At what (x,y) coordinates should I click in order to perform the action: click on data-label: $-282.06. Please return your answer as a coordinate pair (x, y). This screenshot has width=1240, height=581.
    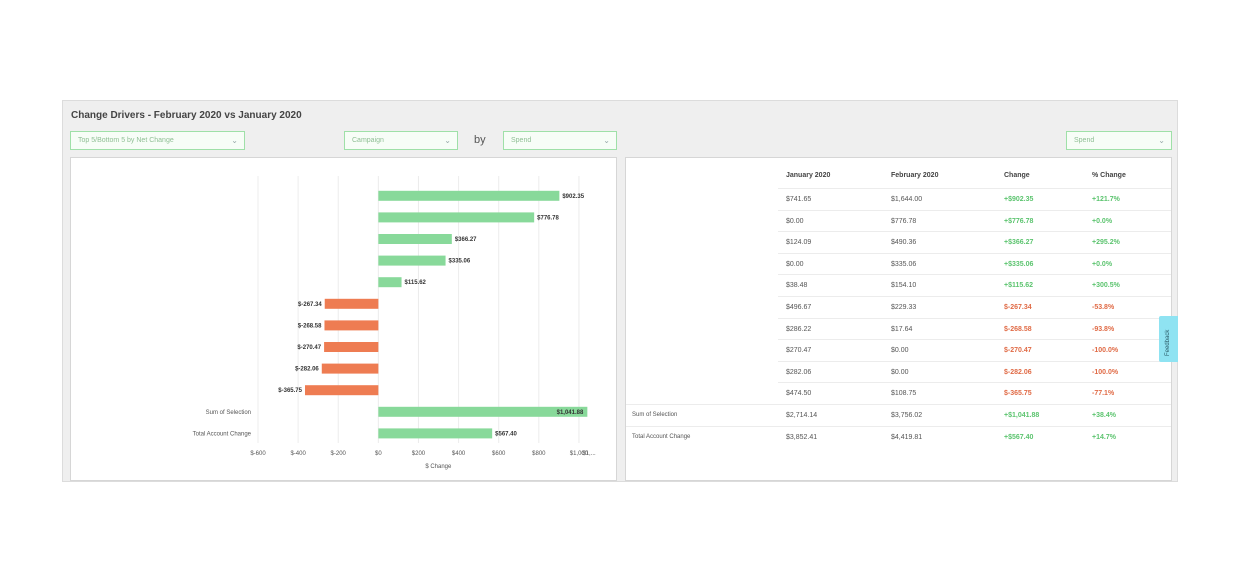
    Looking at the image, I should click on (307, 370).